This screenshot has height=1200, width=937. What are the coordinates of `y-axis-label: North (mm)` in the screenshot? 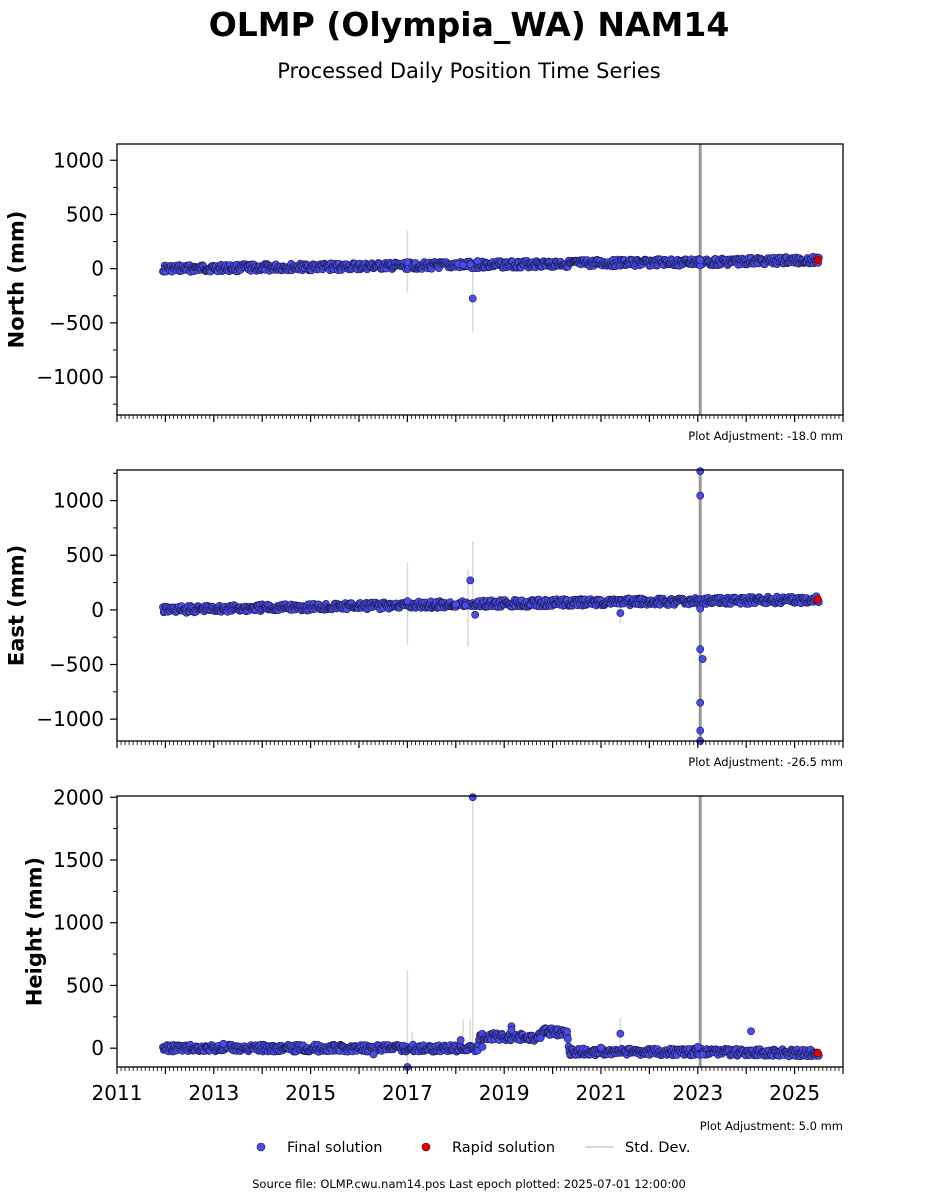 It's located at (16, 280).